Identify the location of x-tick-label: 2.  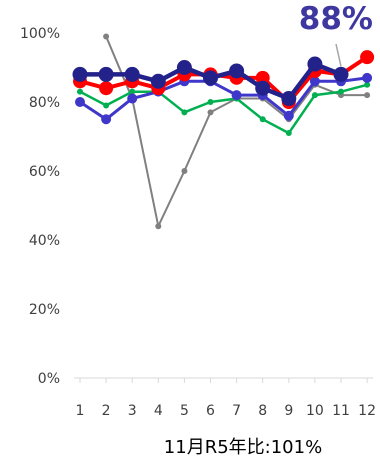
(106, 411).